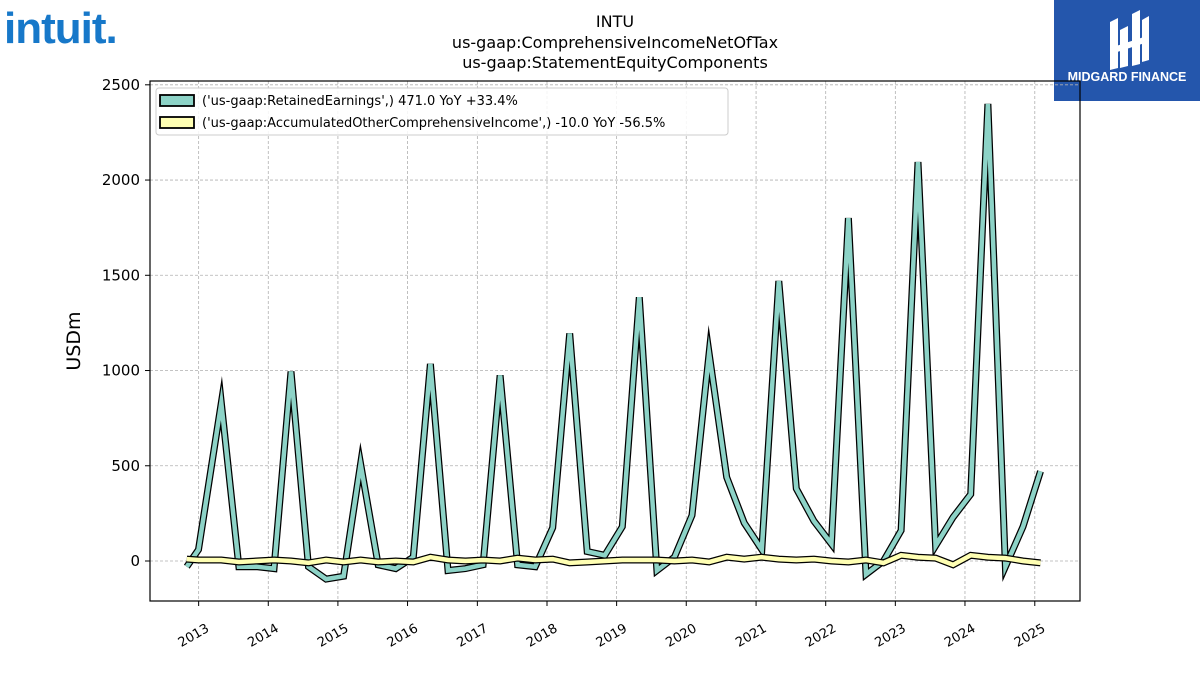 The width and height of the screenshot is (1200, 675). What do you see at coordinates (403, 636) in the screenshot?
I see `x-tick-label: 2016` at bounding box center [403, 636].